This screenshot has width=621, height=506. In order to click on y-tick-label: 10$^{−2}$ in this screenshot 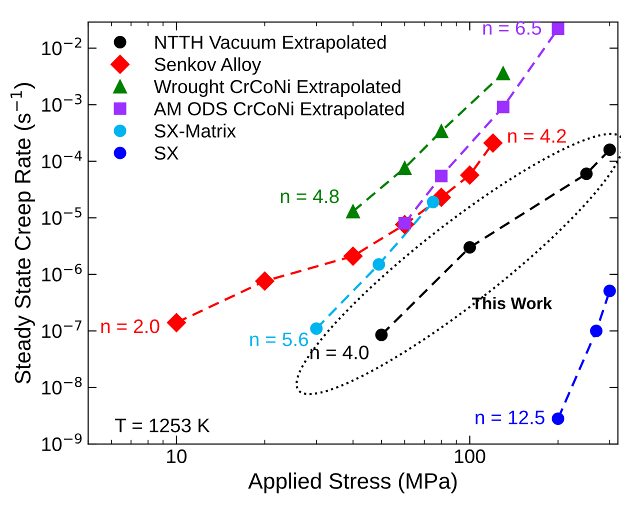, I will do `click(62, 47)`.